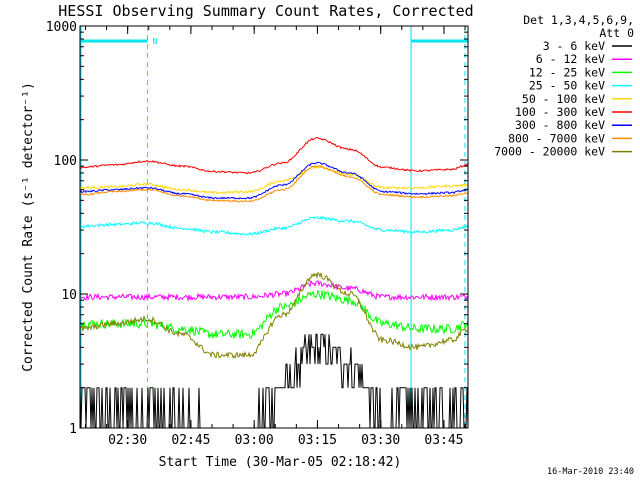  I want to click on legend-entry-label: 3 - 6 keV, so click(574, 46).